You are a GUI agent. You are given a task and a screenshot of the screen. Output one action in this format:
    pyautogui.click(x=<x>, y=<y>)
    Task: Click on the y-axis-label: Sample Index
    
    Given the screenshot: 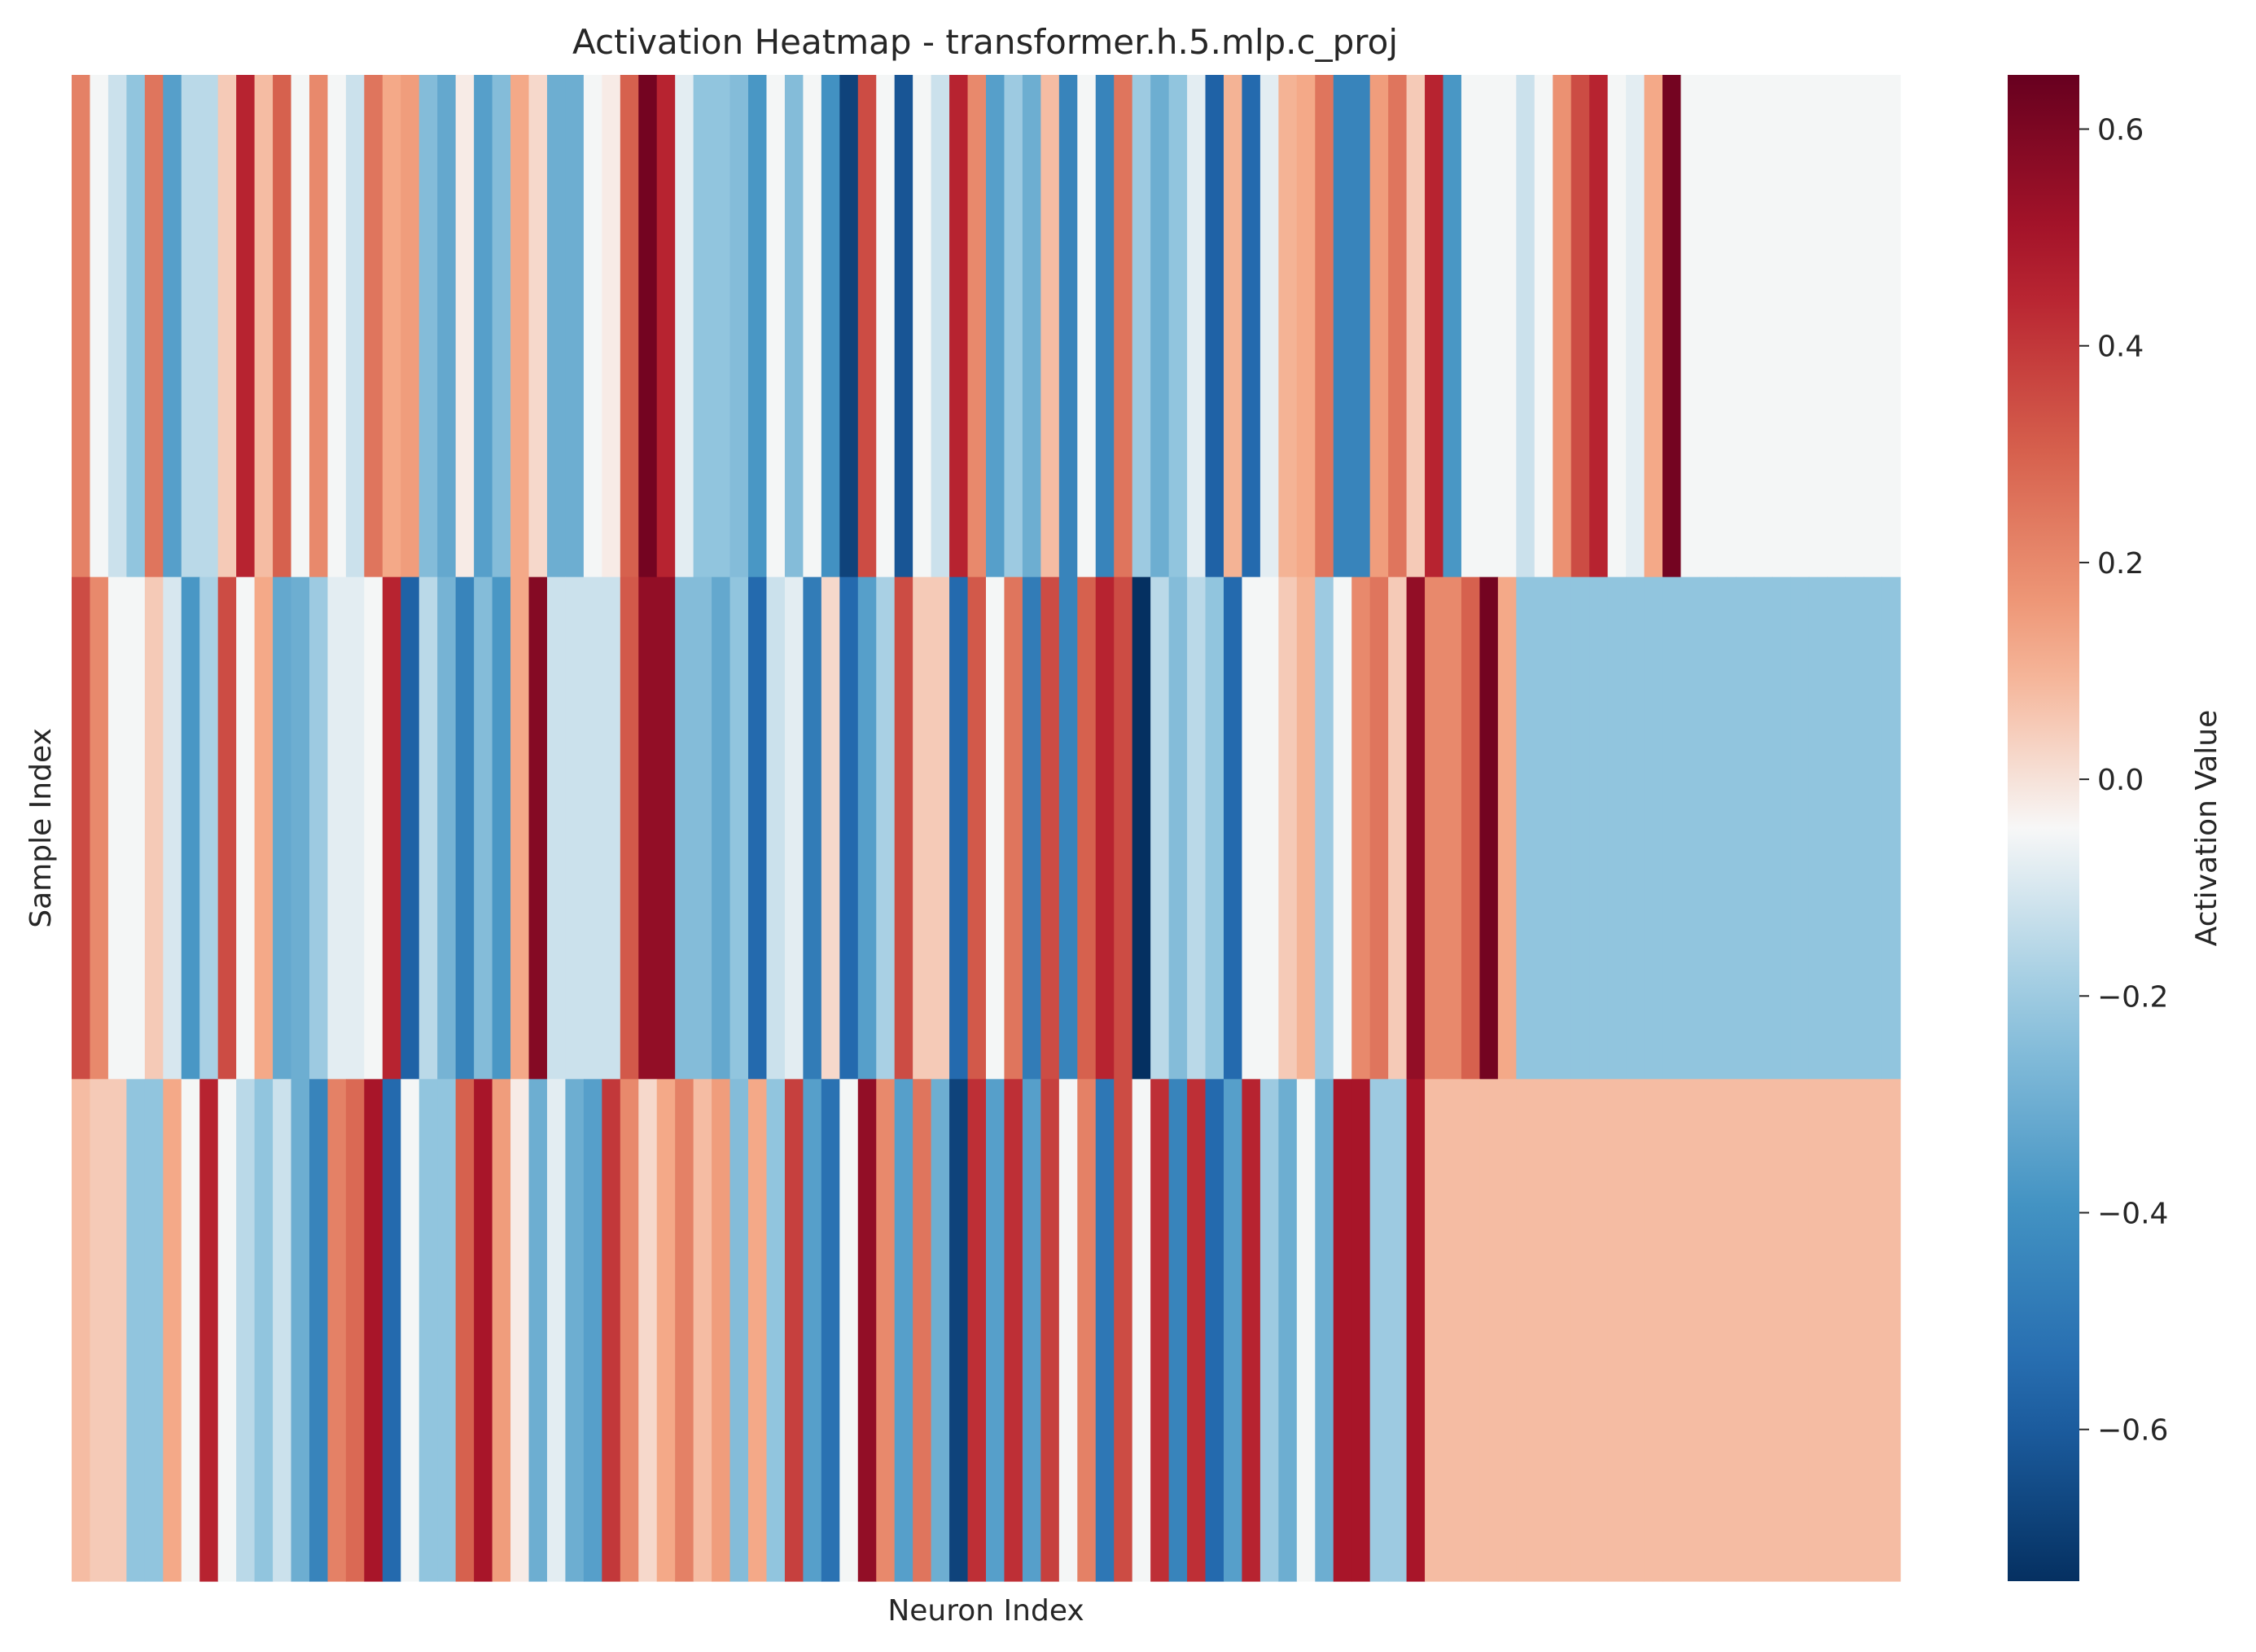 What is the action you would take?
    pyautogui.click(x=41, y=828)
    